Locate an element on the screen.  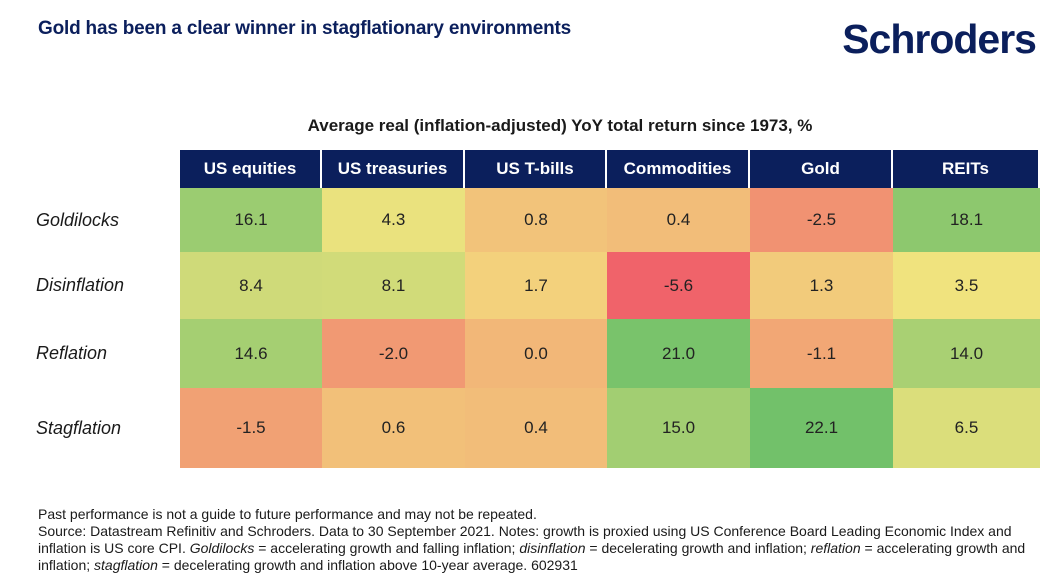
heatmap-cell: 18.1 is located at coordinates (966, 220).